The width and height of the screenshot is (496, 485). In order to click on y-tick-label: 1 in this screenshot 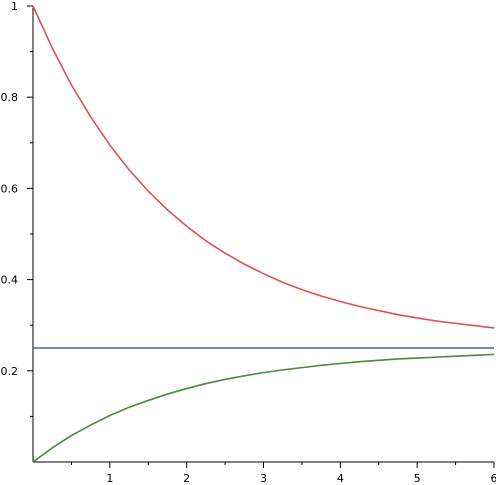, I will do `click(14, 6)`.